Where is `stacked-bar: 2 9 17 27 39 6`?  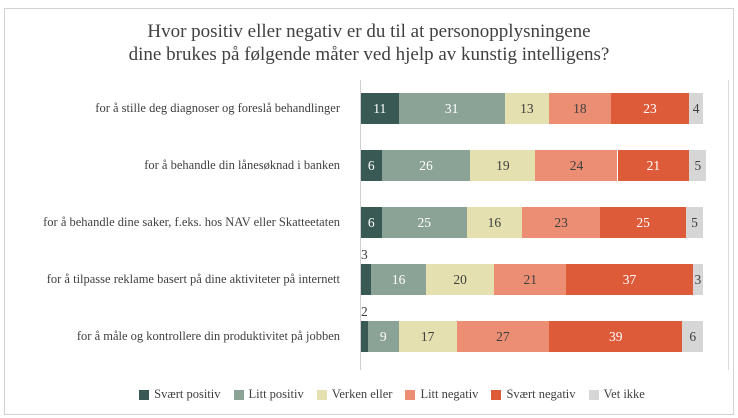
stacked-bar: 2 9 17 27 39 6 is located at coordinates (547, 328).